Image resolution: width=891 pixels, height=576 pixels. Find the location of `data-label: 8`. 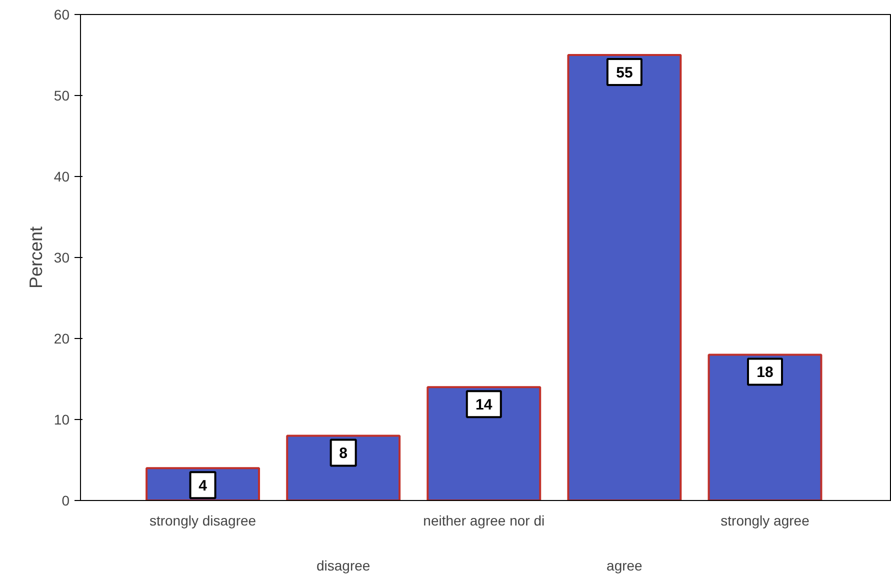

data-label: 8 is located at coordinates (343, 453).